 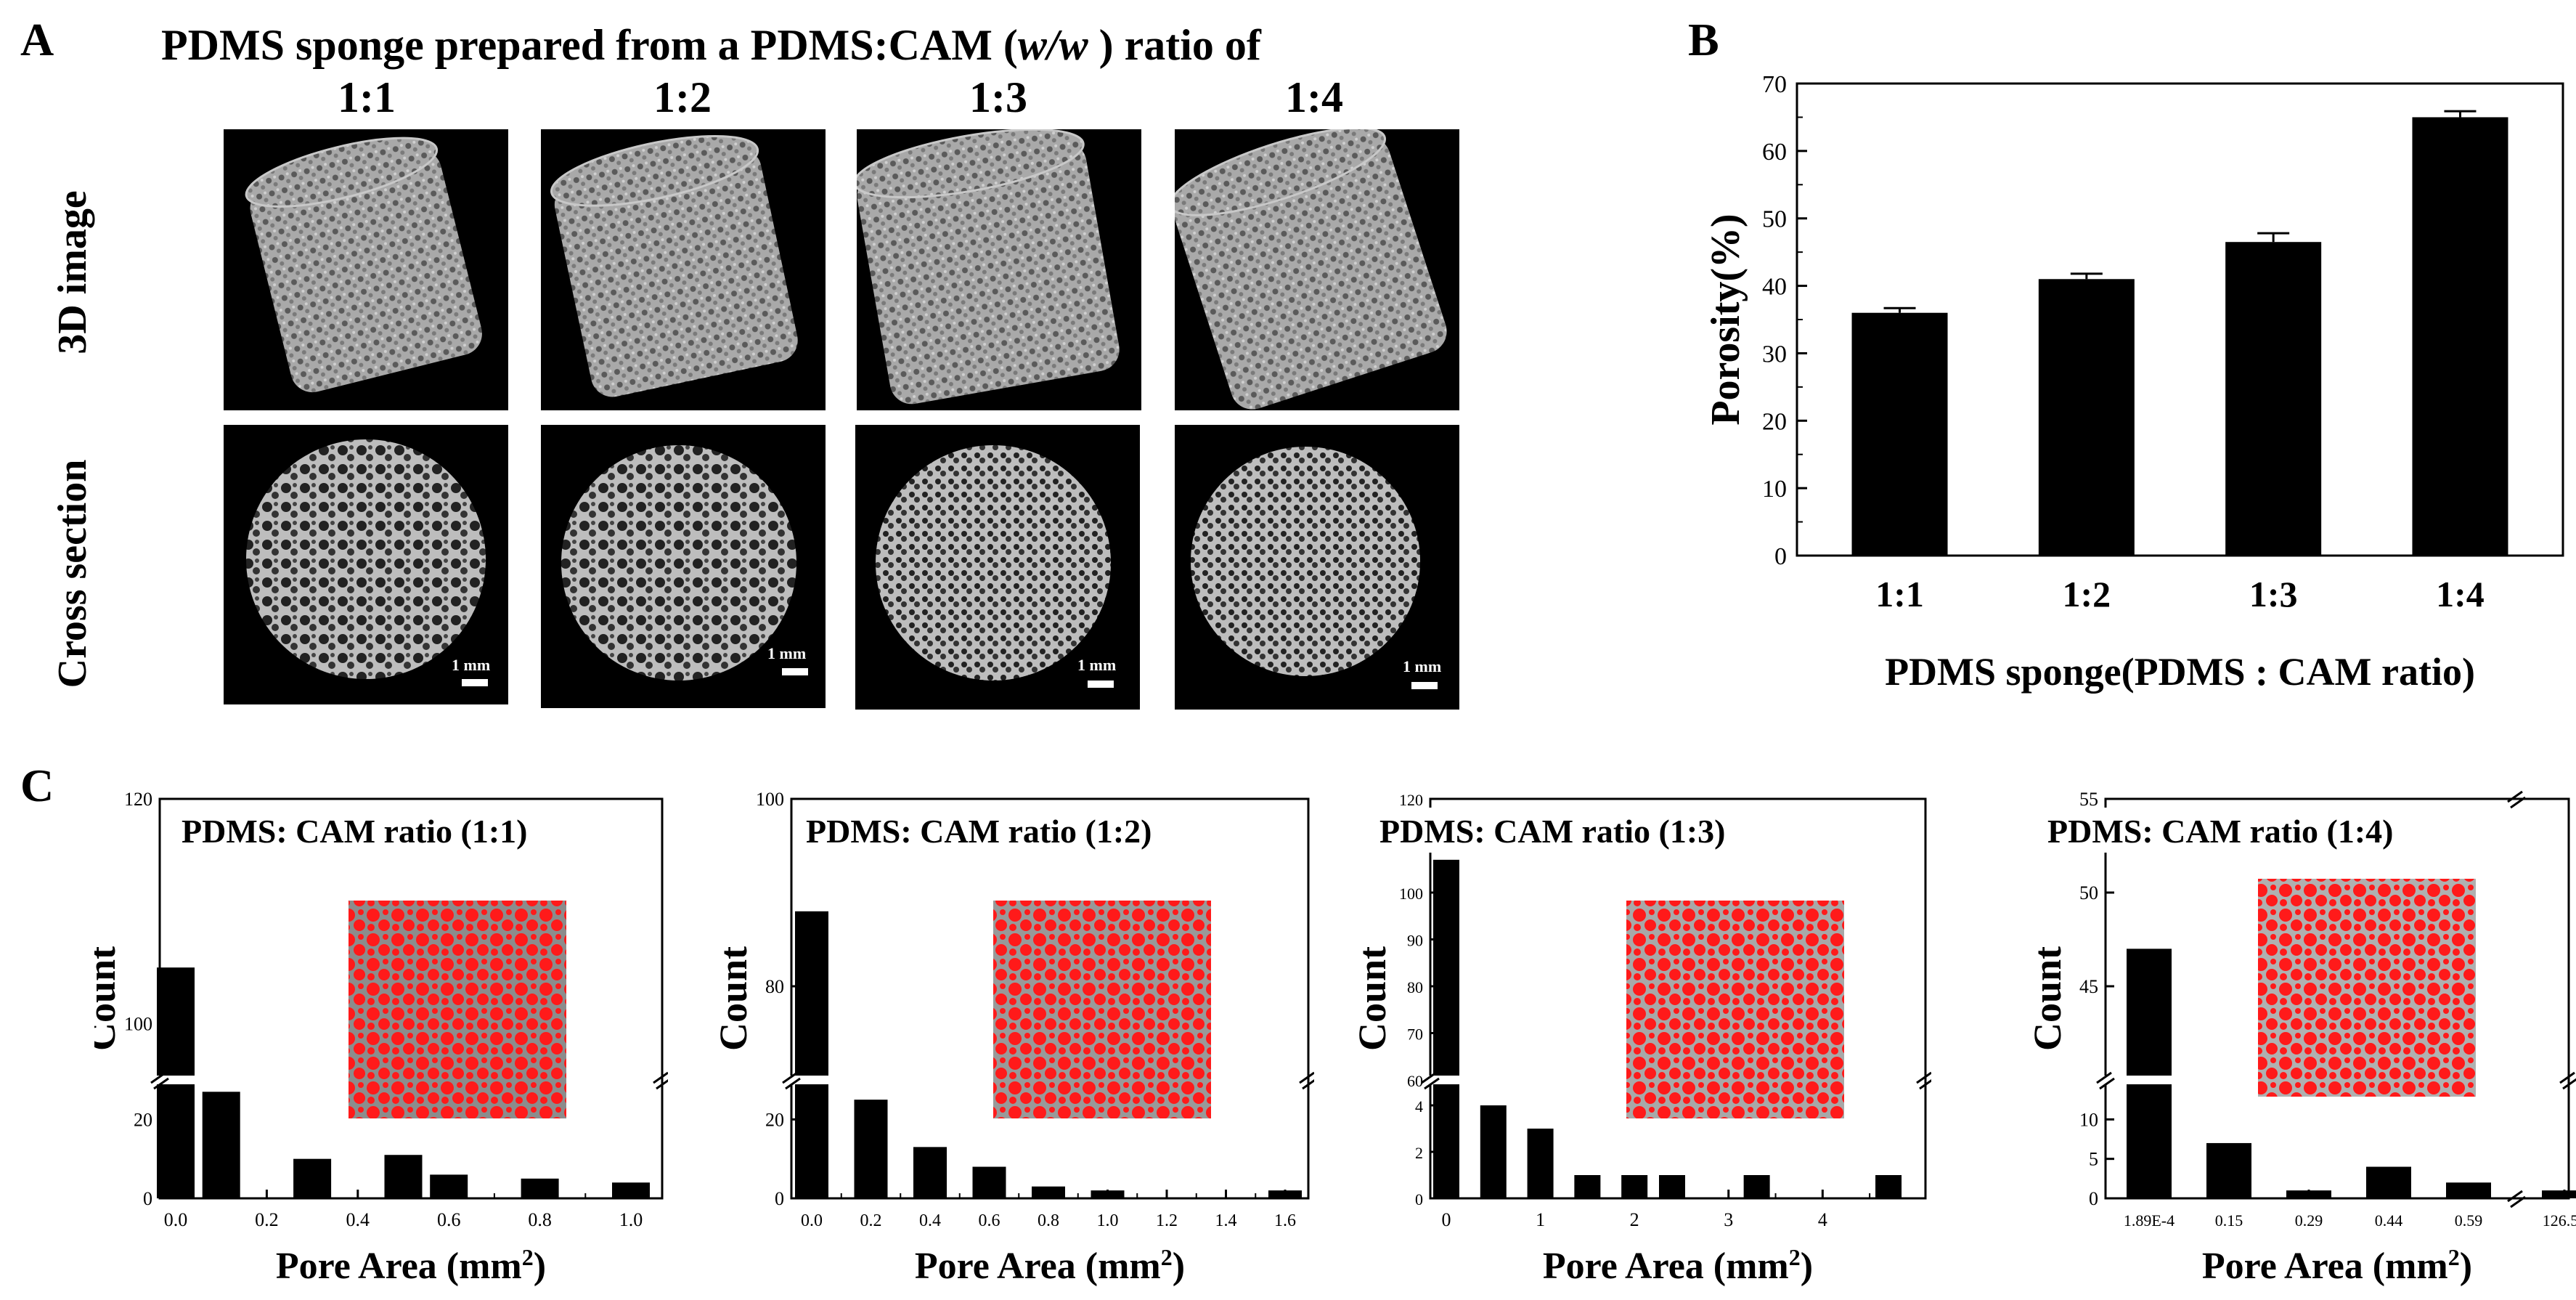 What do you see at coordinates (72, 573) in the screenshot?
I see `row-label-cross-section: Cross section` at bounding box center [72, 573].